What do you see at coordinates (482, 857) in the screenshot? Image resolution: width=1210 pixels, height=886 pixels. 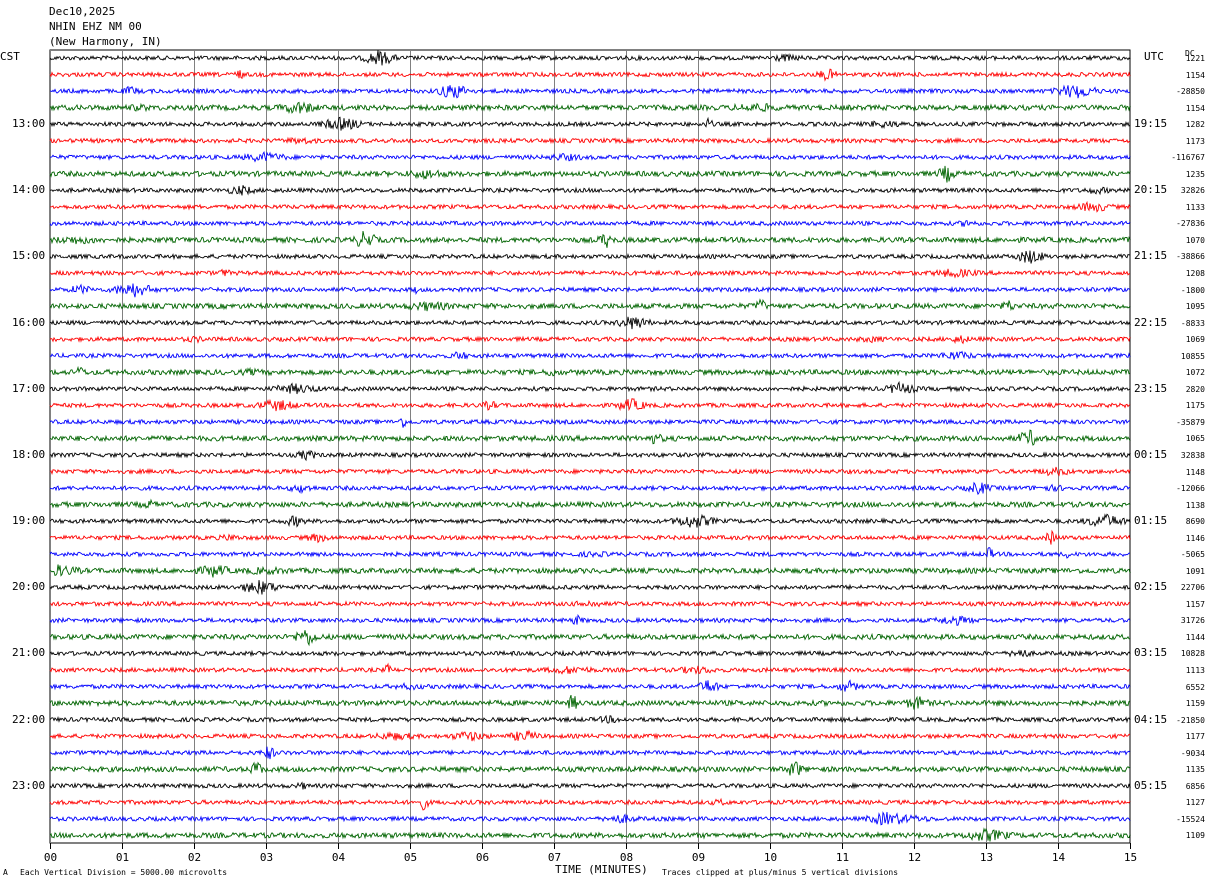 I see `x-tick-label-06: 06` at bounding box center [482, 857].